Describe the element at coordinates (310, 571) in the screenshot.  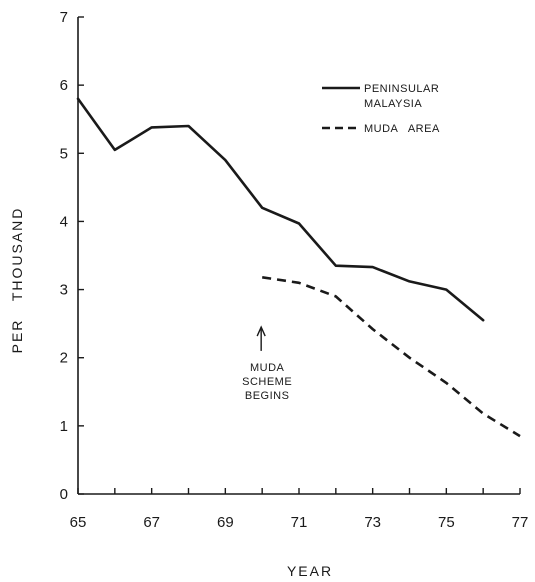
I see `x-axis-title: YEAR` at that location.